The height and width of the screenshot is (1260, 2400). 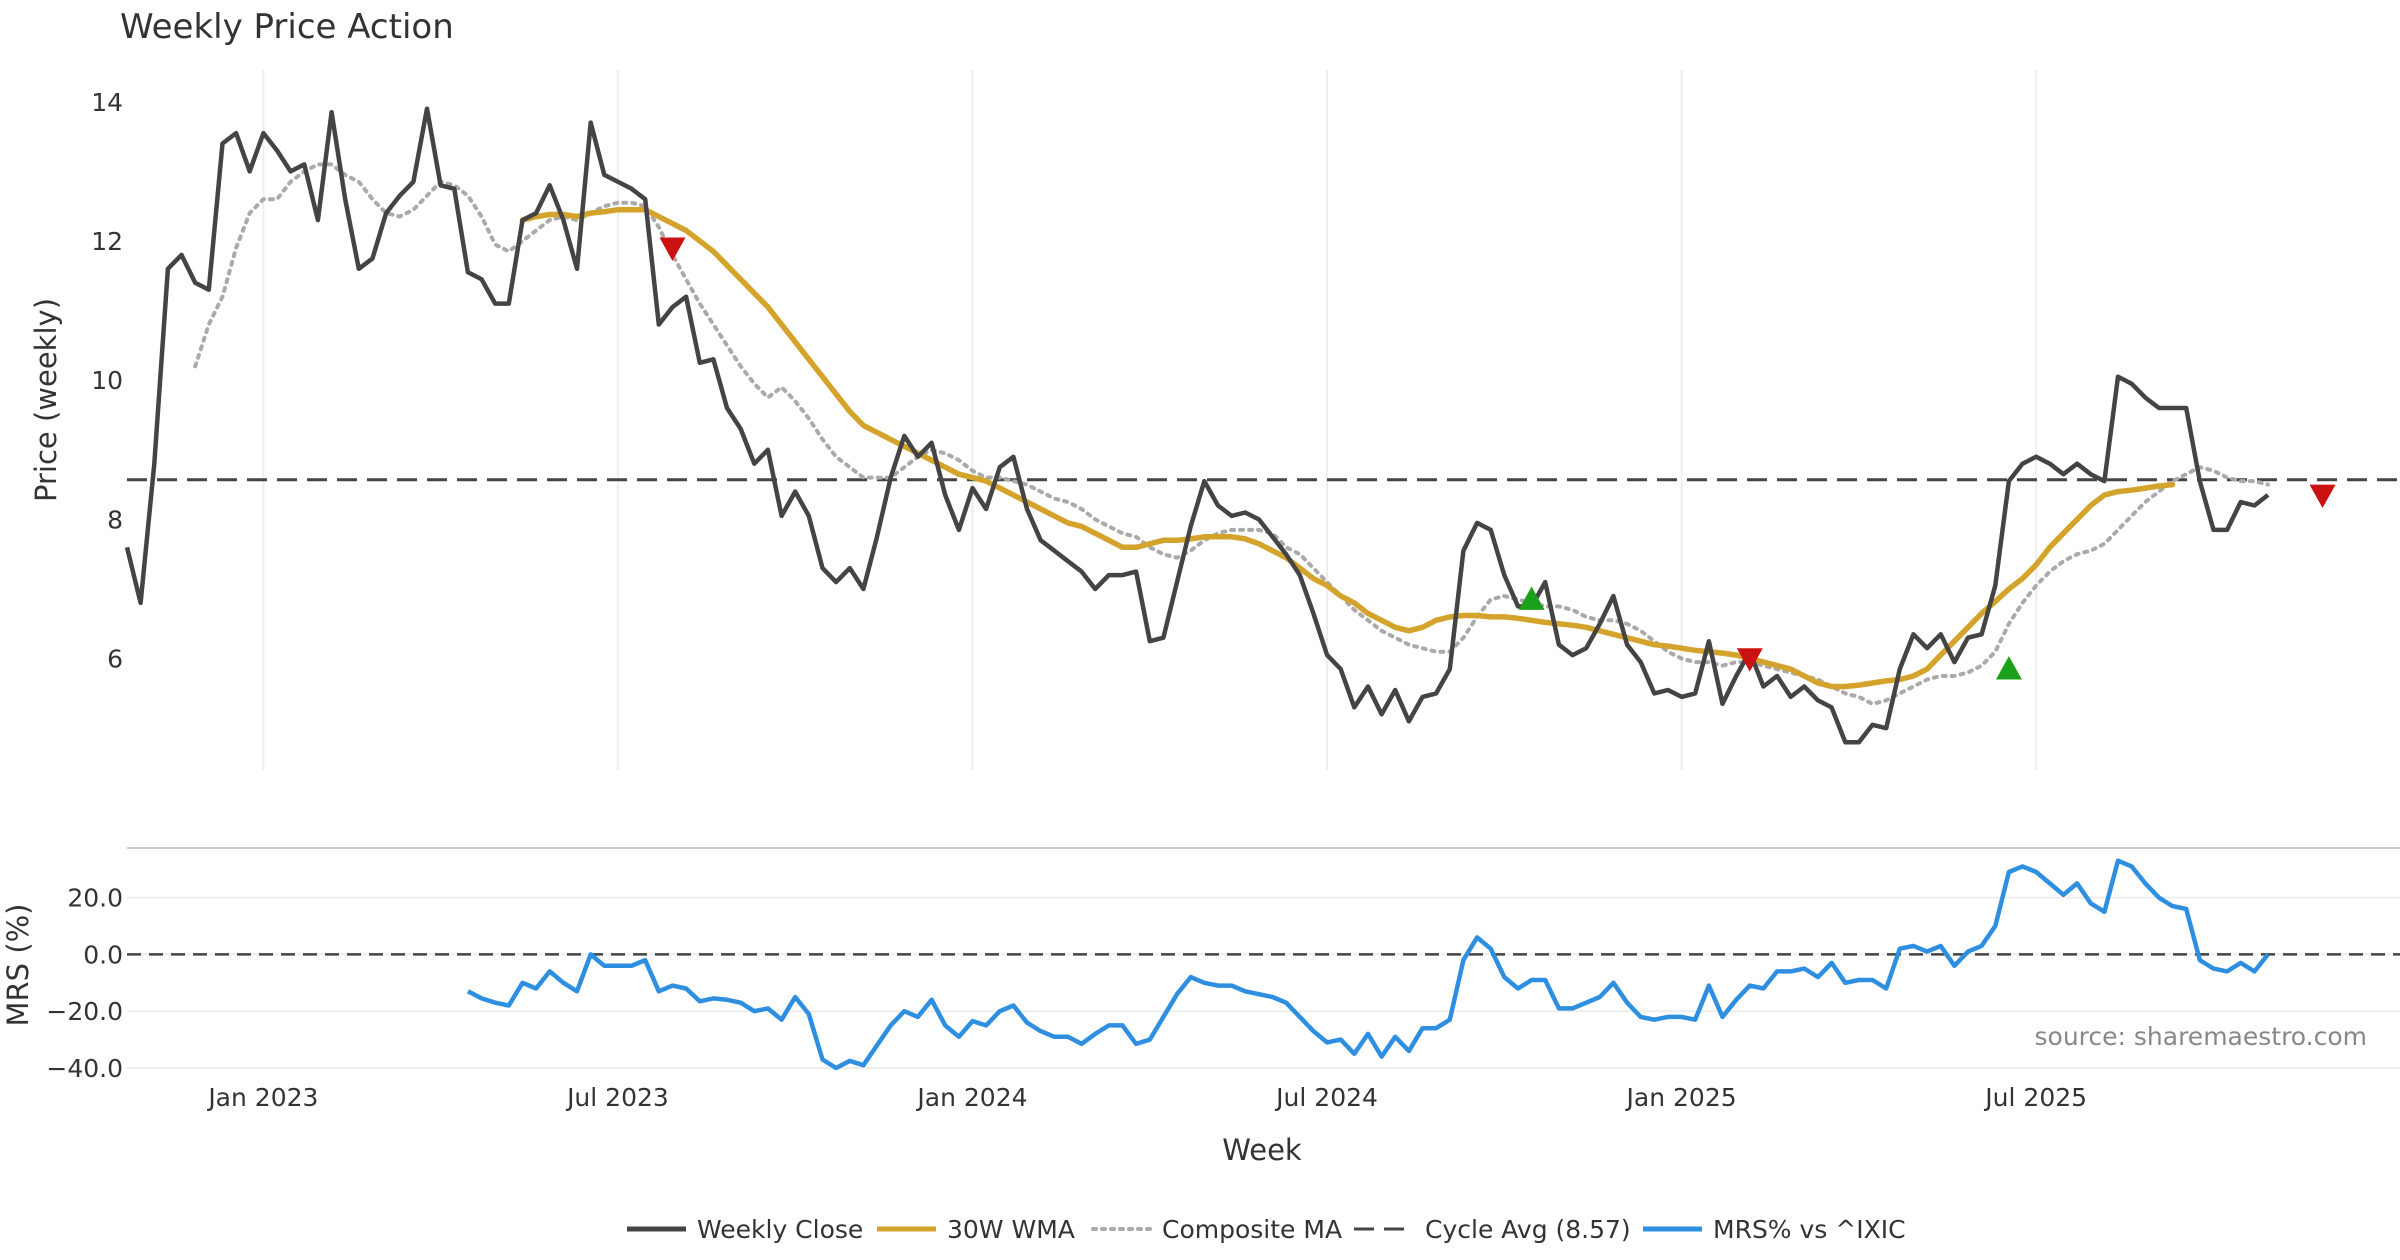 What do you see at coordinates (115, 659) in the screenshot?
I see `price-y-tick: 6` at bounding box center [115, 659].